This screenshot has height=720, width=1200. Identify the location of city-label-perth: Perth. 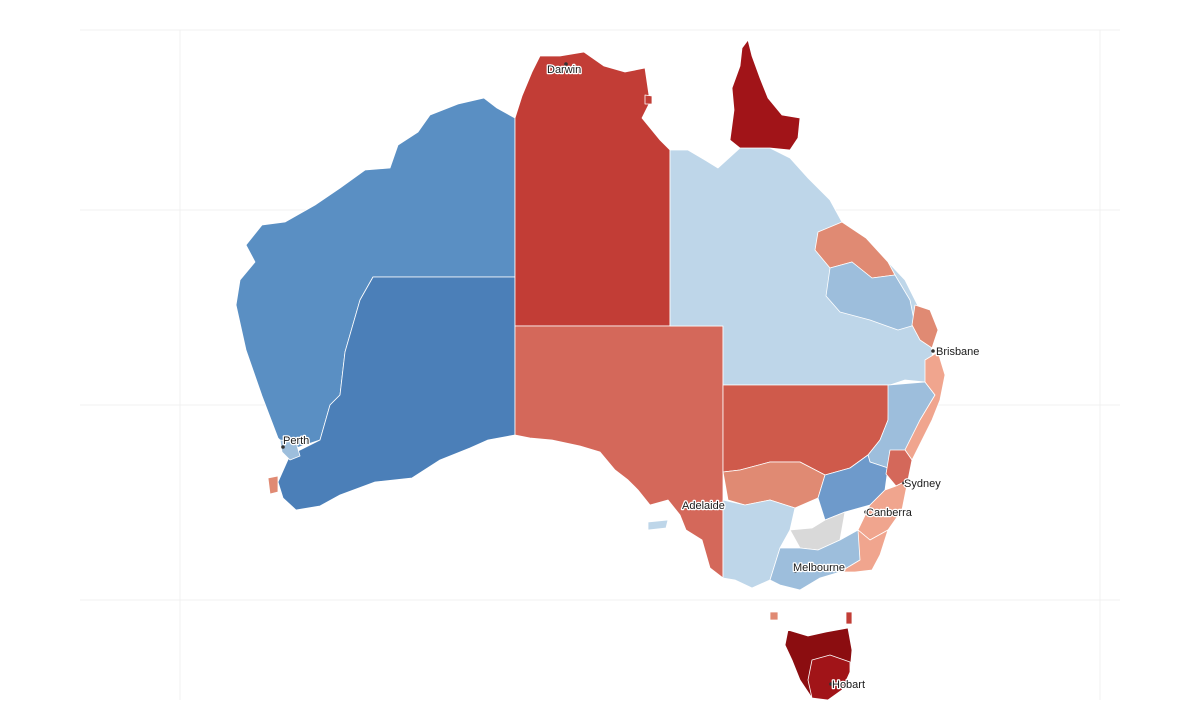
(296, 441).